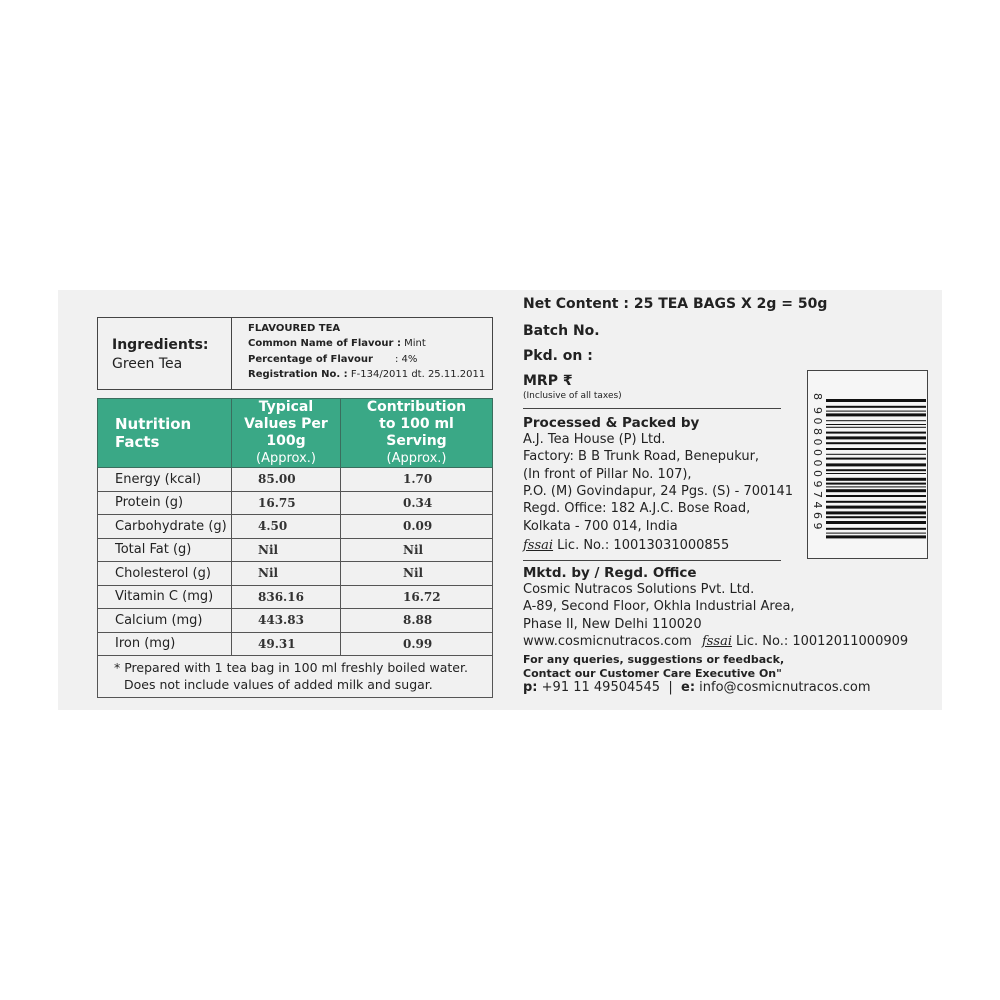  Describe the element at coordinates (418, 374) in the screenshot. I see `registration-value: F-134/2011 dt. 25.11.2011` at that location.